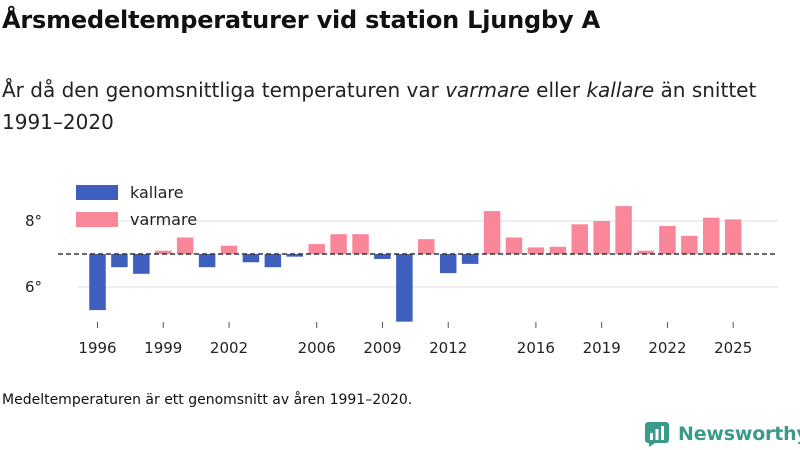 This screenshot has height=450, width=800. Describe the element at coordinates (657, 434) in the screenshot. I see `newsworthy-icon` at that location.